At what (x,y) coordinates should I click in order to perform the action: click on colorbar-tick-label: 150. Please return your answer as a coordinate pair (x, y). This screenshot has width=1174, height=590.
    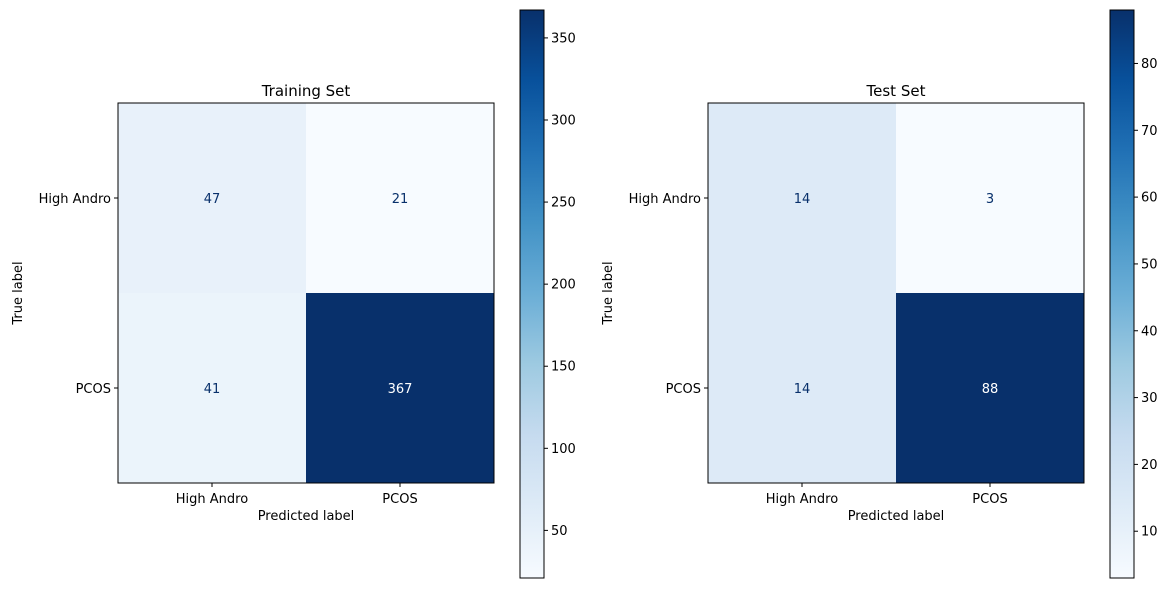
    Looking at the image, I should click on (563, 367).